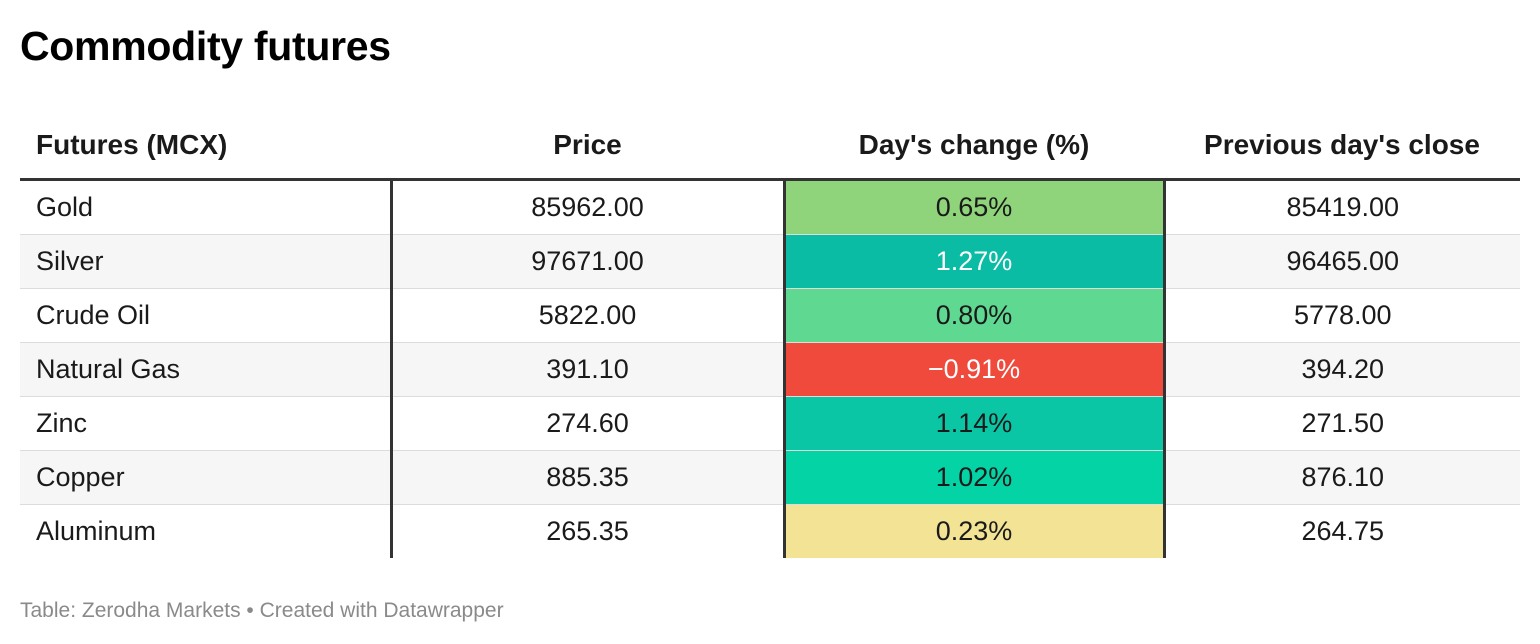  What do you see at coordinates (586, 477) in the screenshot?
I see `price-cell: 885.35` at bounding box center [586, 477].